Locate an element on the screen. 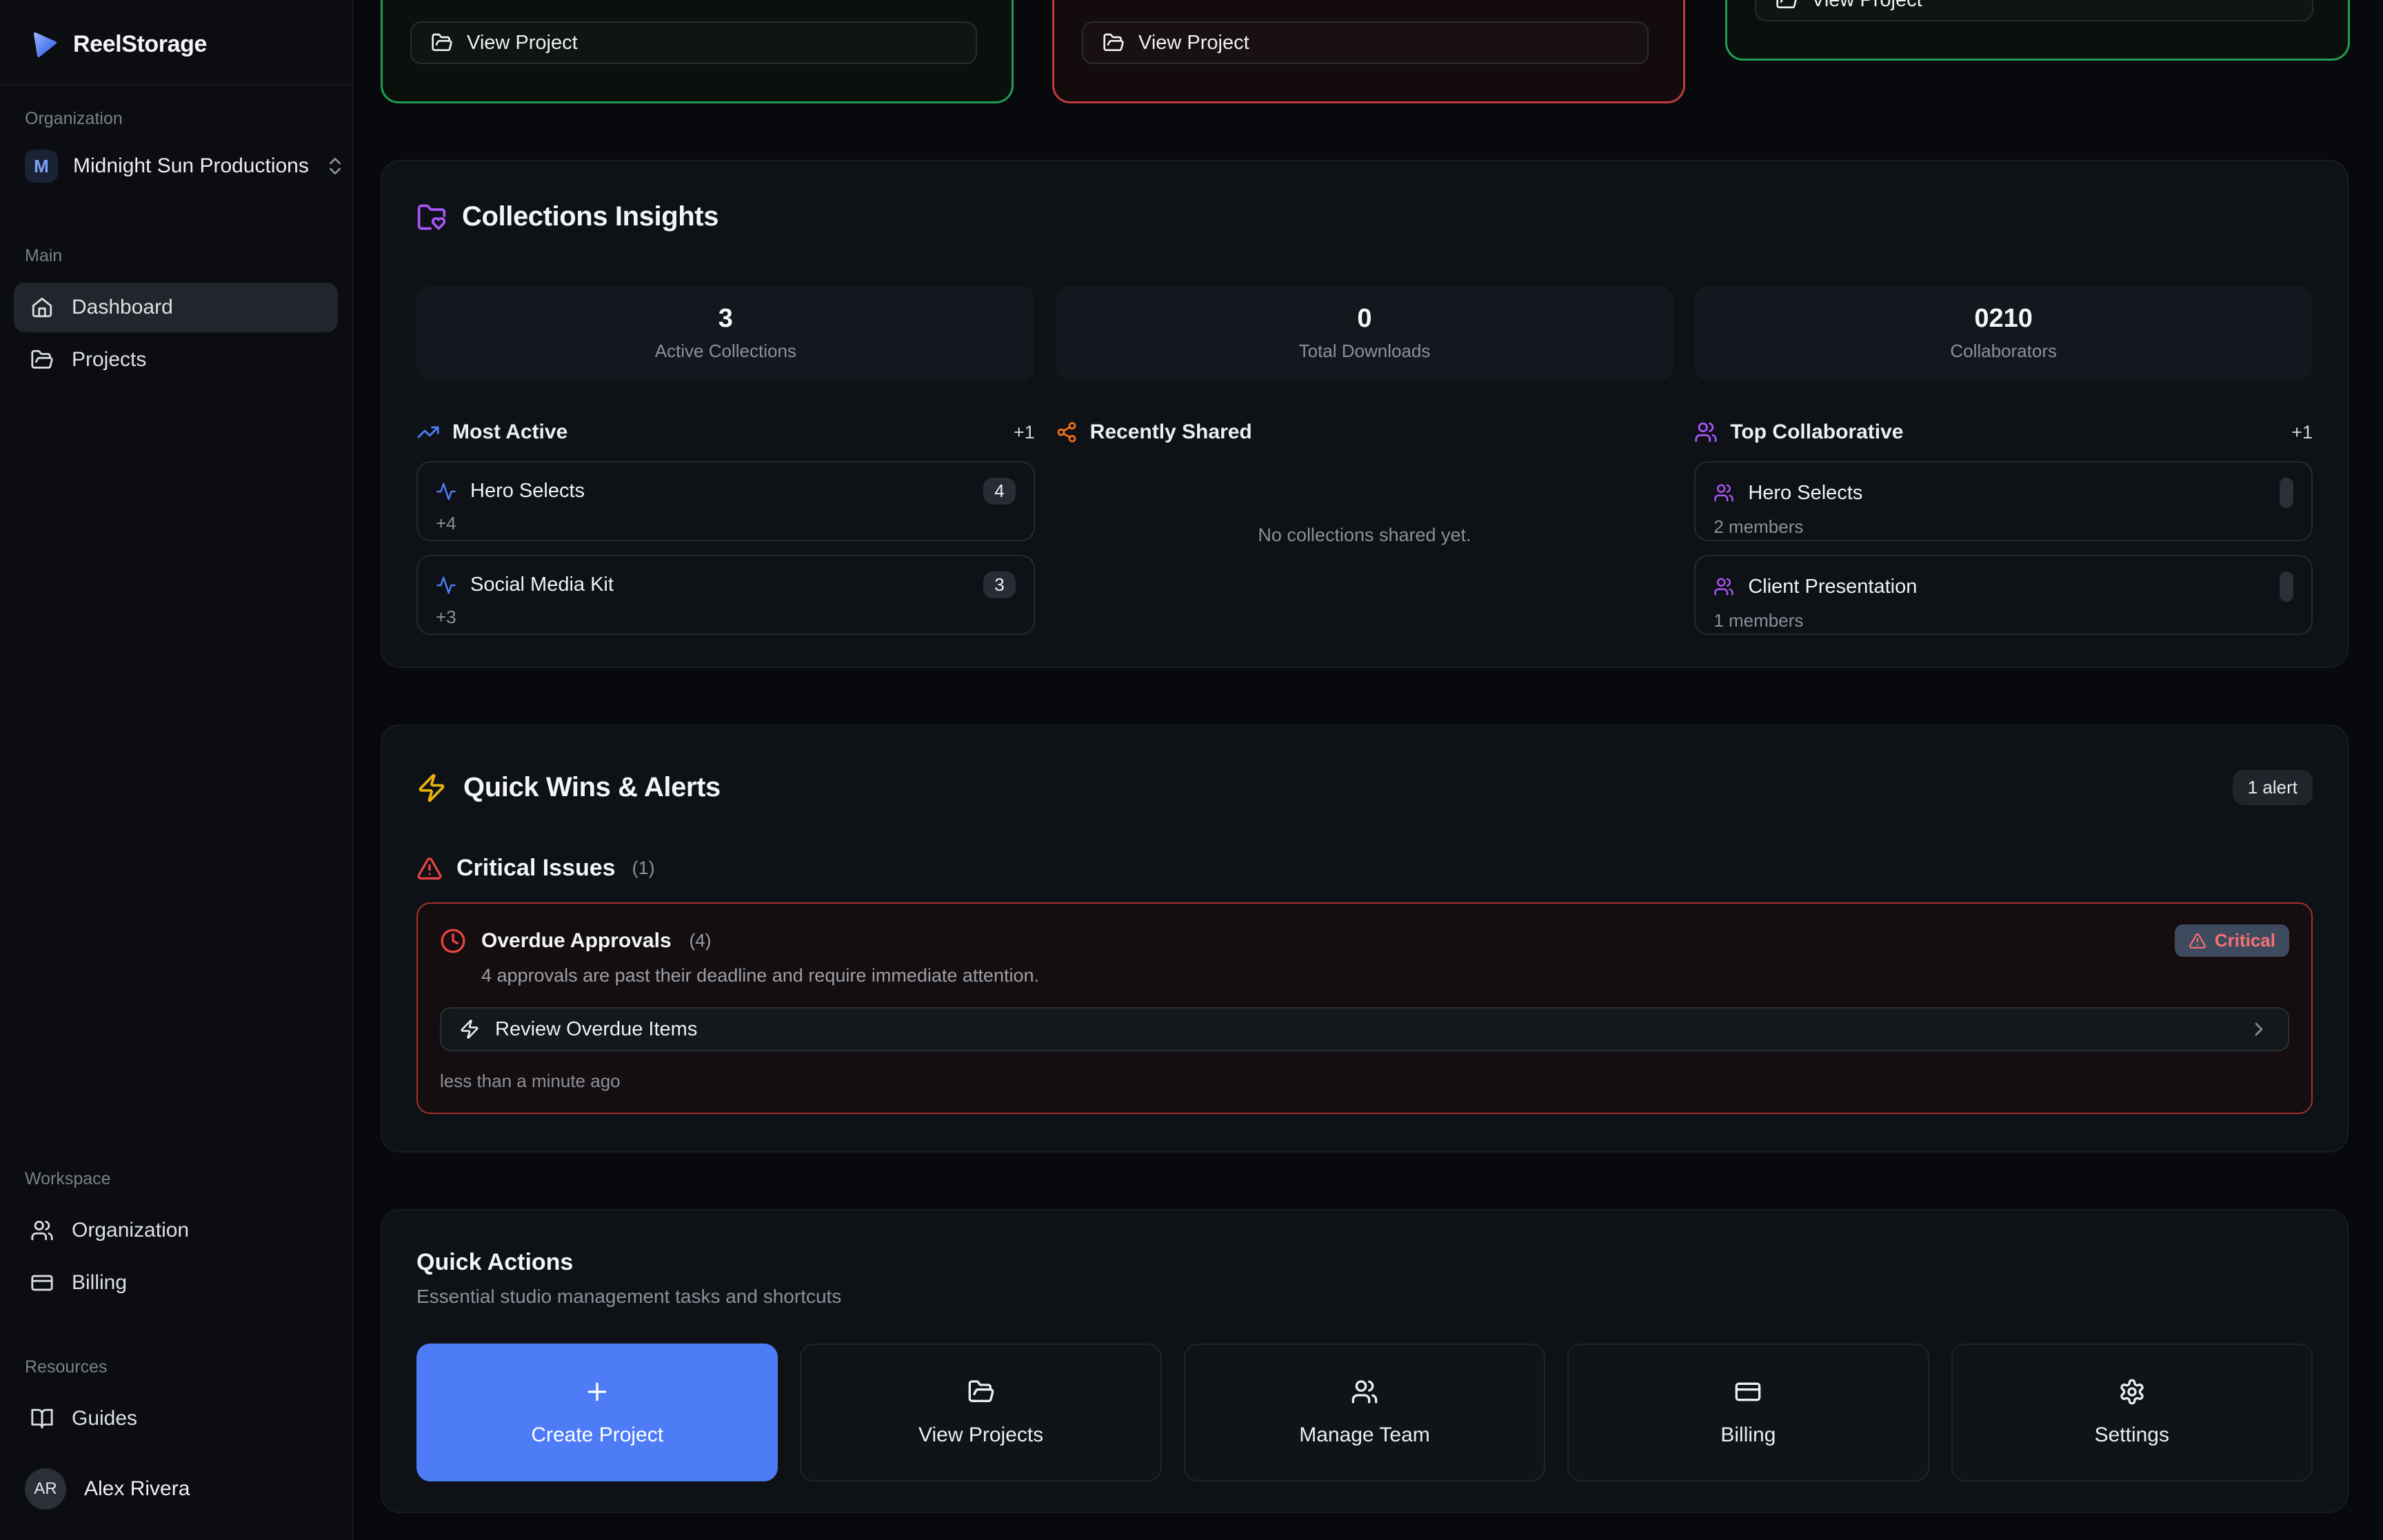  sidebar-item-guides: Guides is located at coordinates (176, 1419).